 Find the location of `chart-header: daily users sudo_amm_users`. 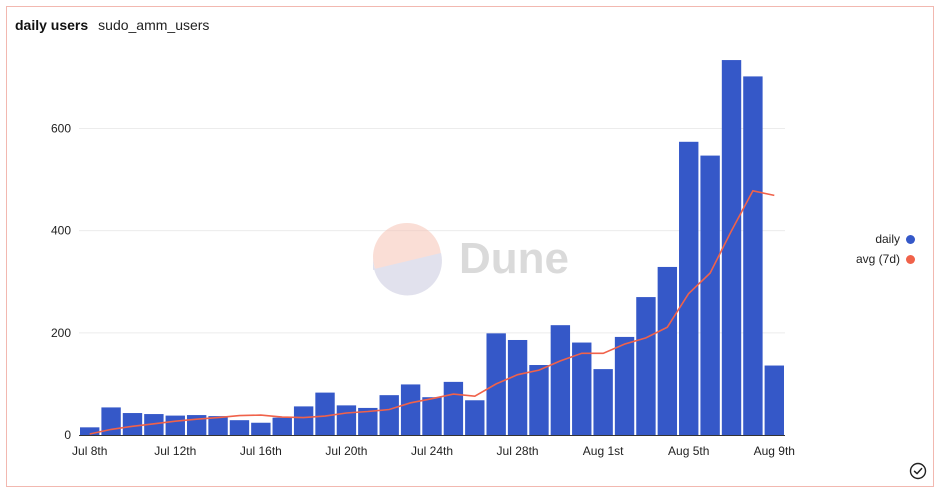

chart-header: daily users sudo_amm_users is located at coordinates (112, 25).